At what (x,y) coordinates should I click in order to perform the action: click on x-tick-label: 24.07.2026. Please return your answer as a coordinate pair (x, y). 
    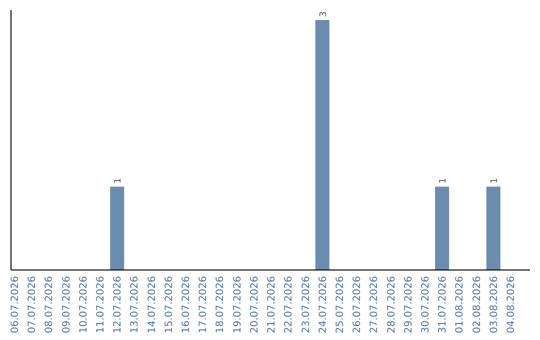
    Looking at the image, I should click on (323, 305).